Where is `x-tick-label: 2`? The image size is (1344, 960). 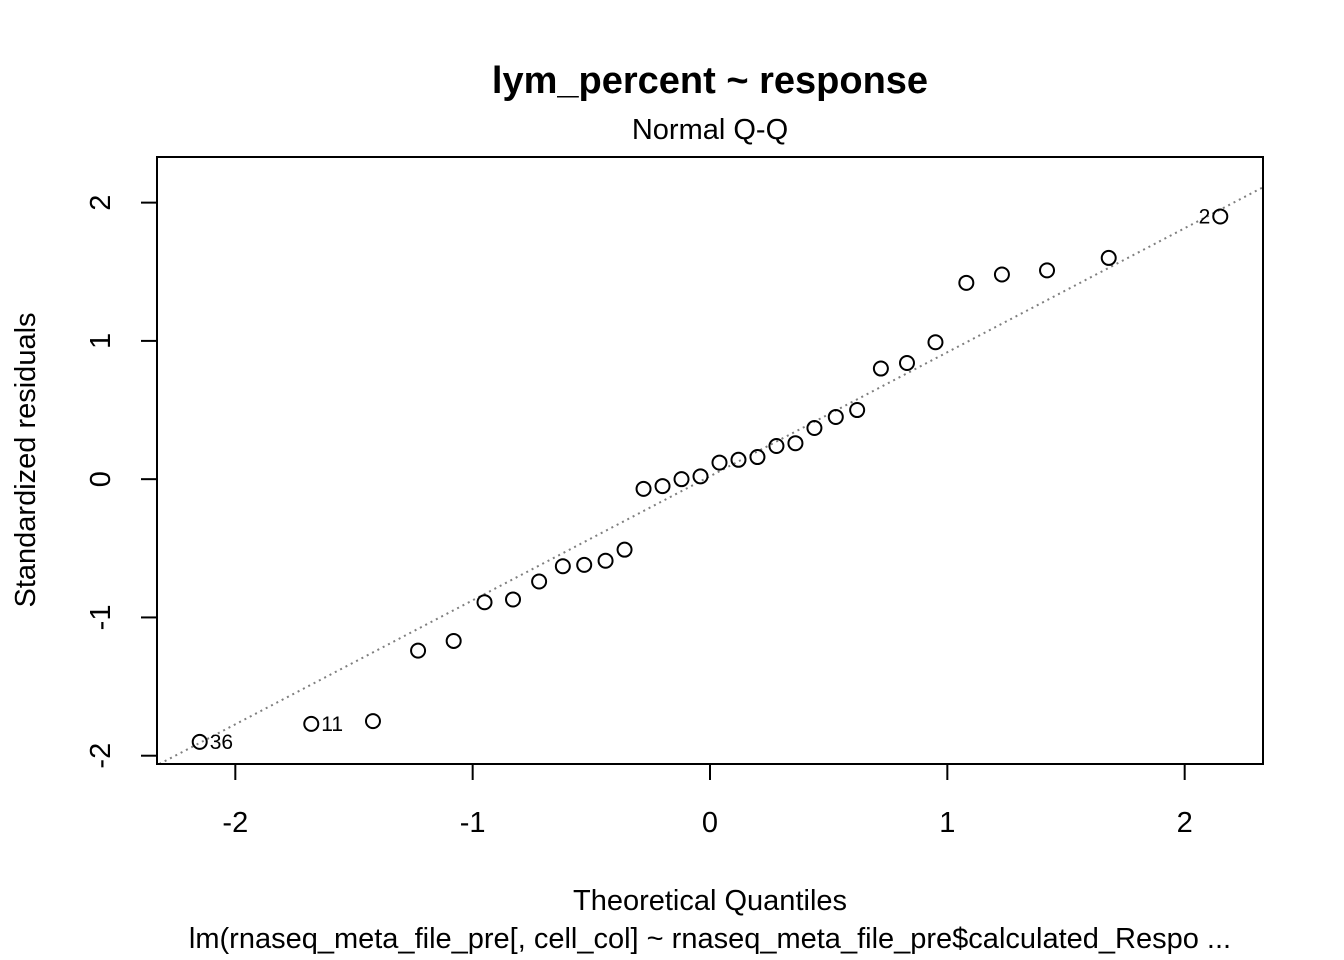 x-tick-label: 2 is located at coordinates (1185, 823).